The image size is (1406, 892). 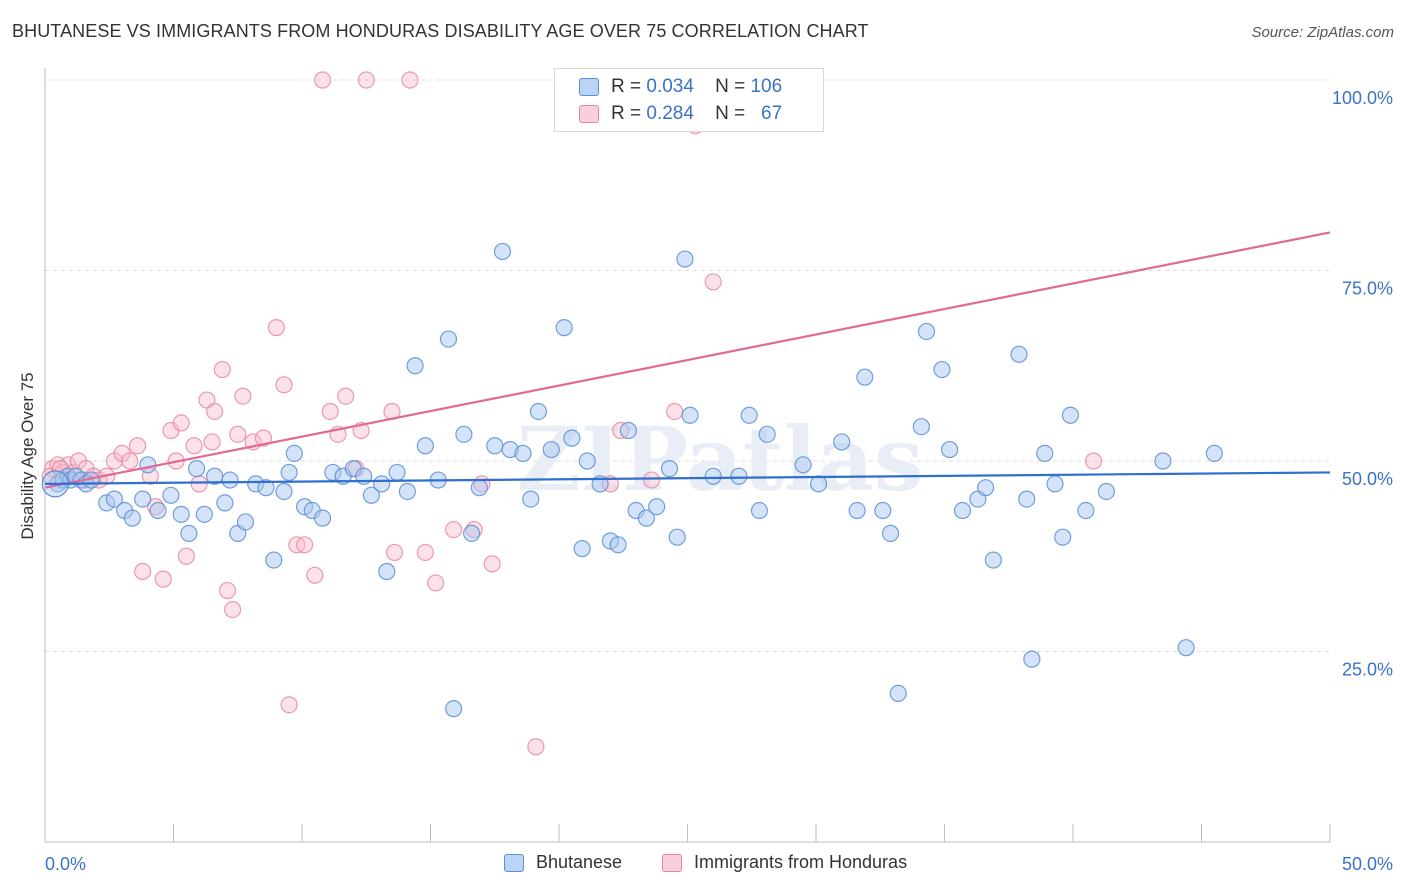 What do you see at coordinates (730, 86) in the screenshot?
I see `n-label: N =` at bounding box center [730, 86].